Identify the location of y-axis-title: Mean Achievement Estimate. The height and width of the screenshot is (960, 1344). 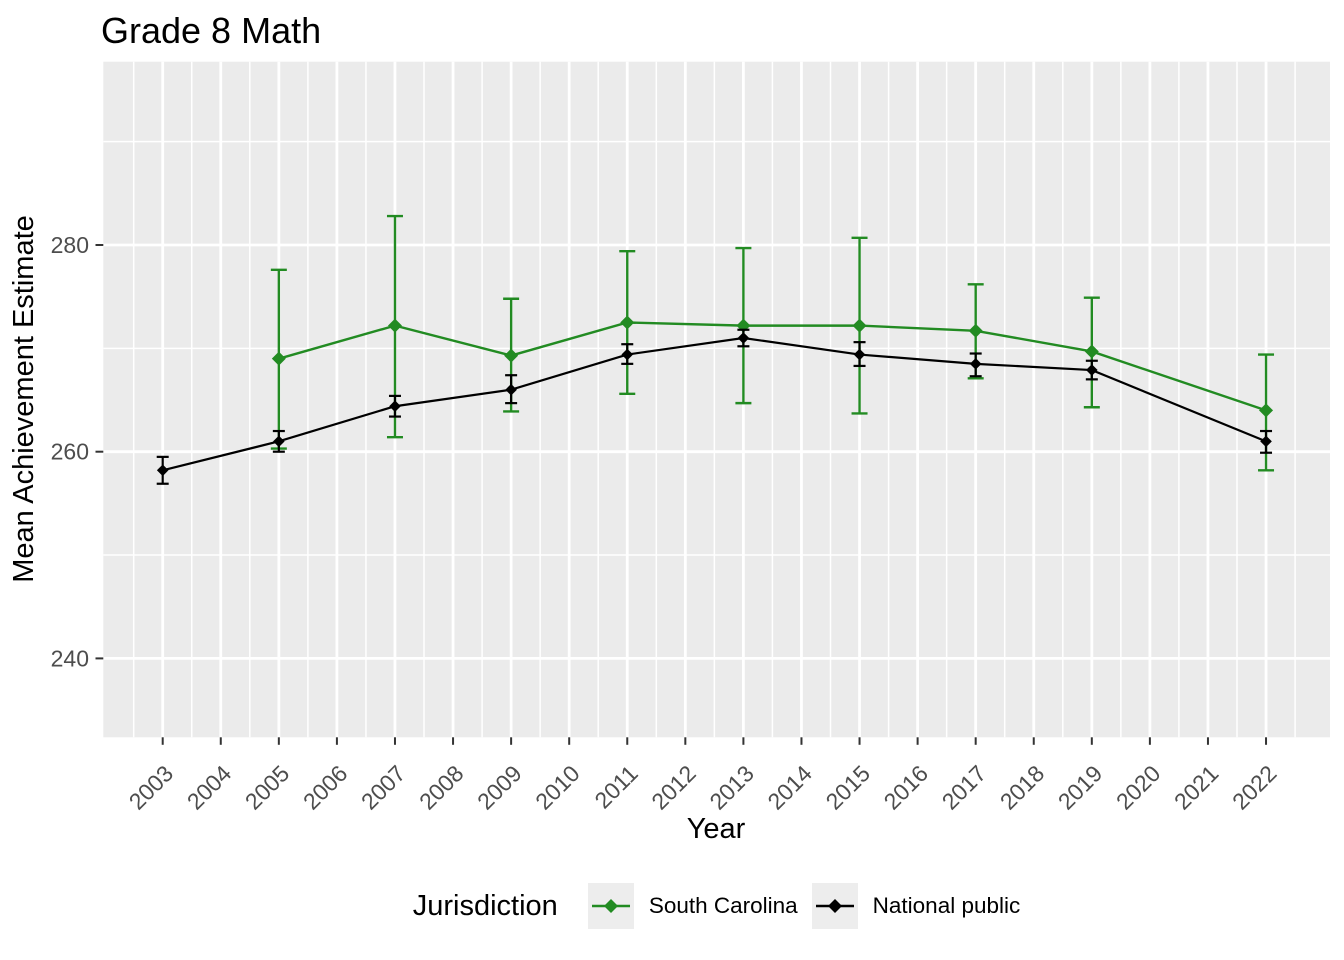
(24, 399).